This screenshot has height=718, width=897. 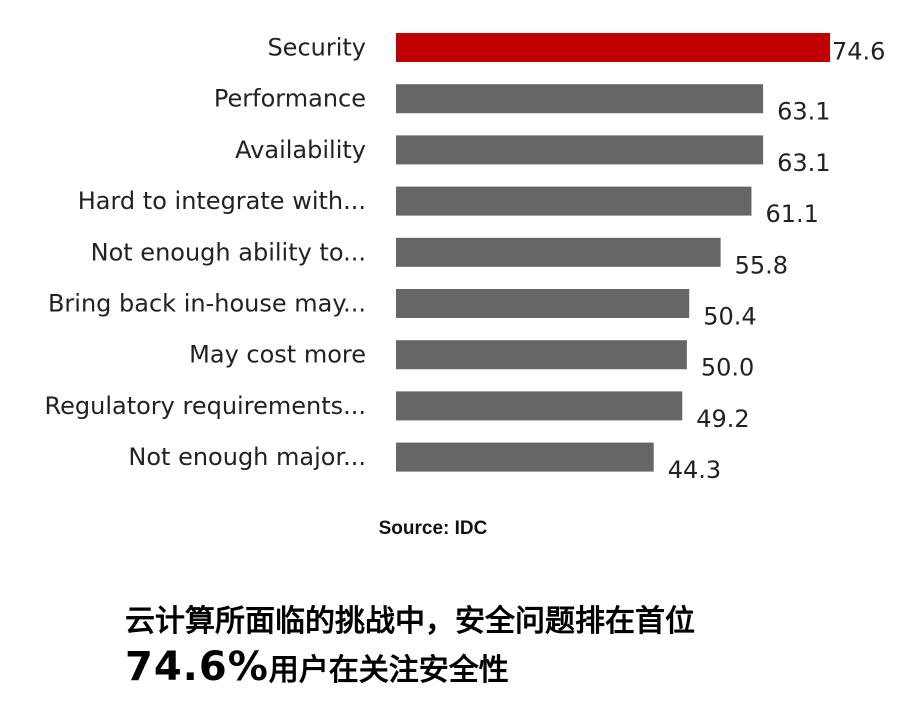 What do you see at coordinates (316, 48) in the screenshot?
I see `category-label-1: Security` at bounding box center [316, 48].